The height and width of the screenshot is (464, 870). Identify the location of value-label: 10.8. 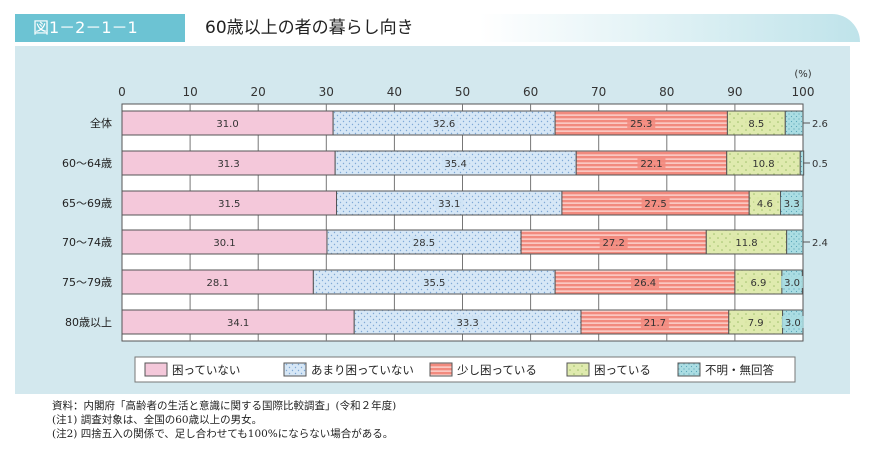
(763, 164).